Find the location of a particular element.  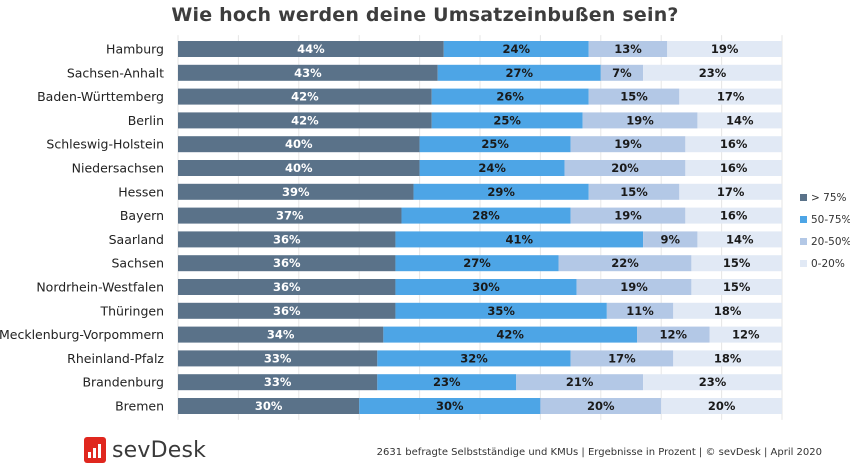

data-label: 33% is located at coordinates (278, 382).